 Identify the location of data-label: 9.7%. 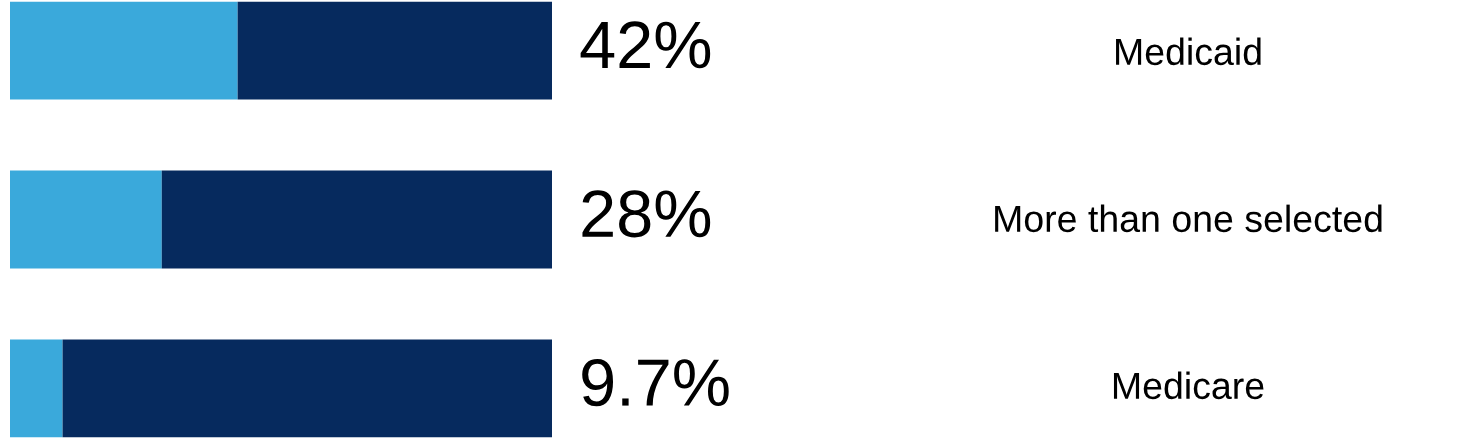
(655, 383).